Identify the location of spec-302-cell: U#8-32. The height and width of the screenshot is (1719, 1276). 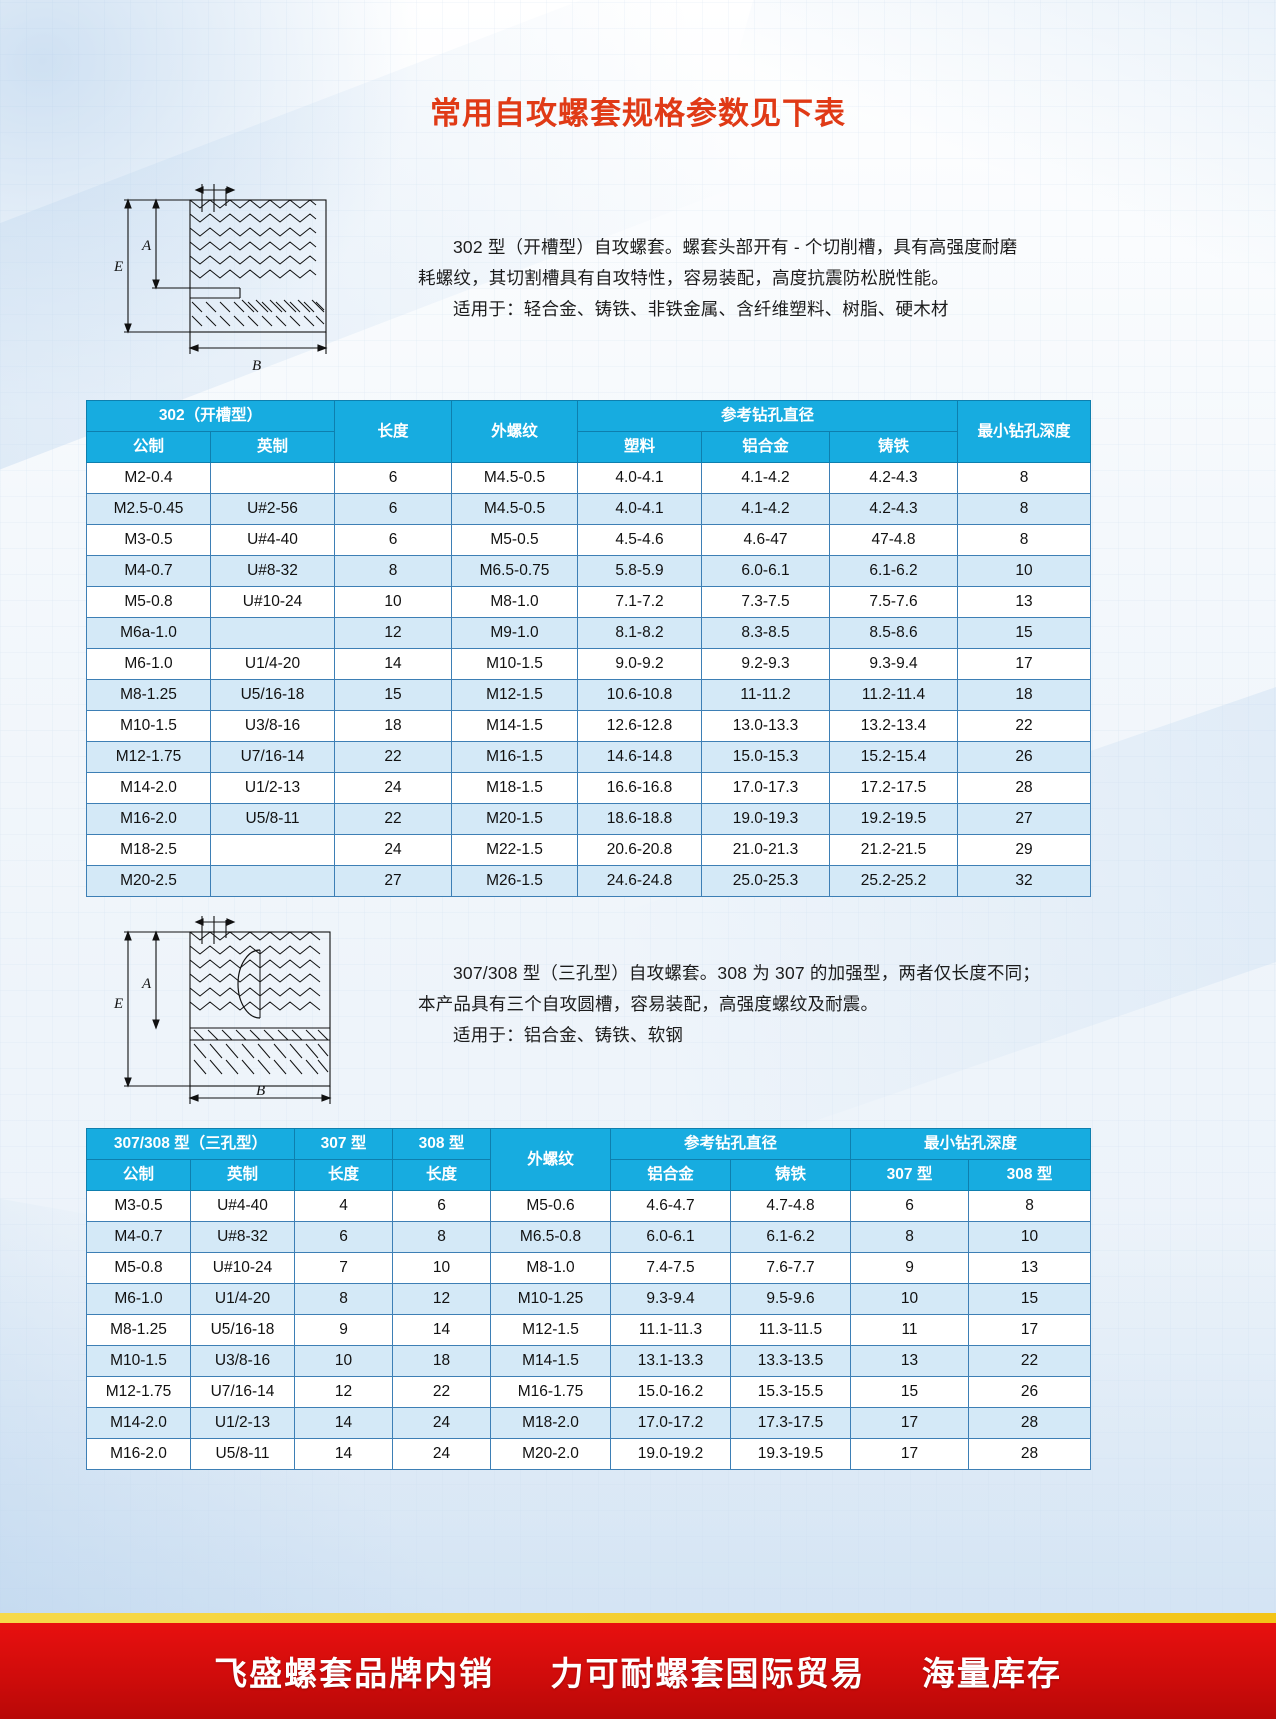
(272, 571).